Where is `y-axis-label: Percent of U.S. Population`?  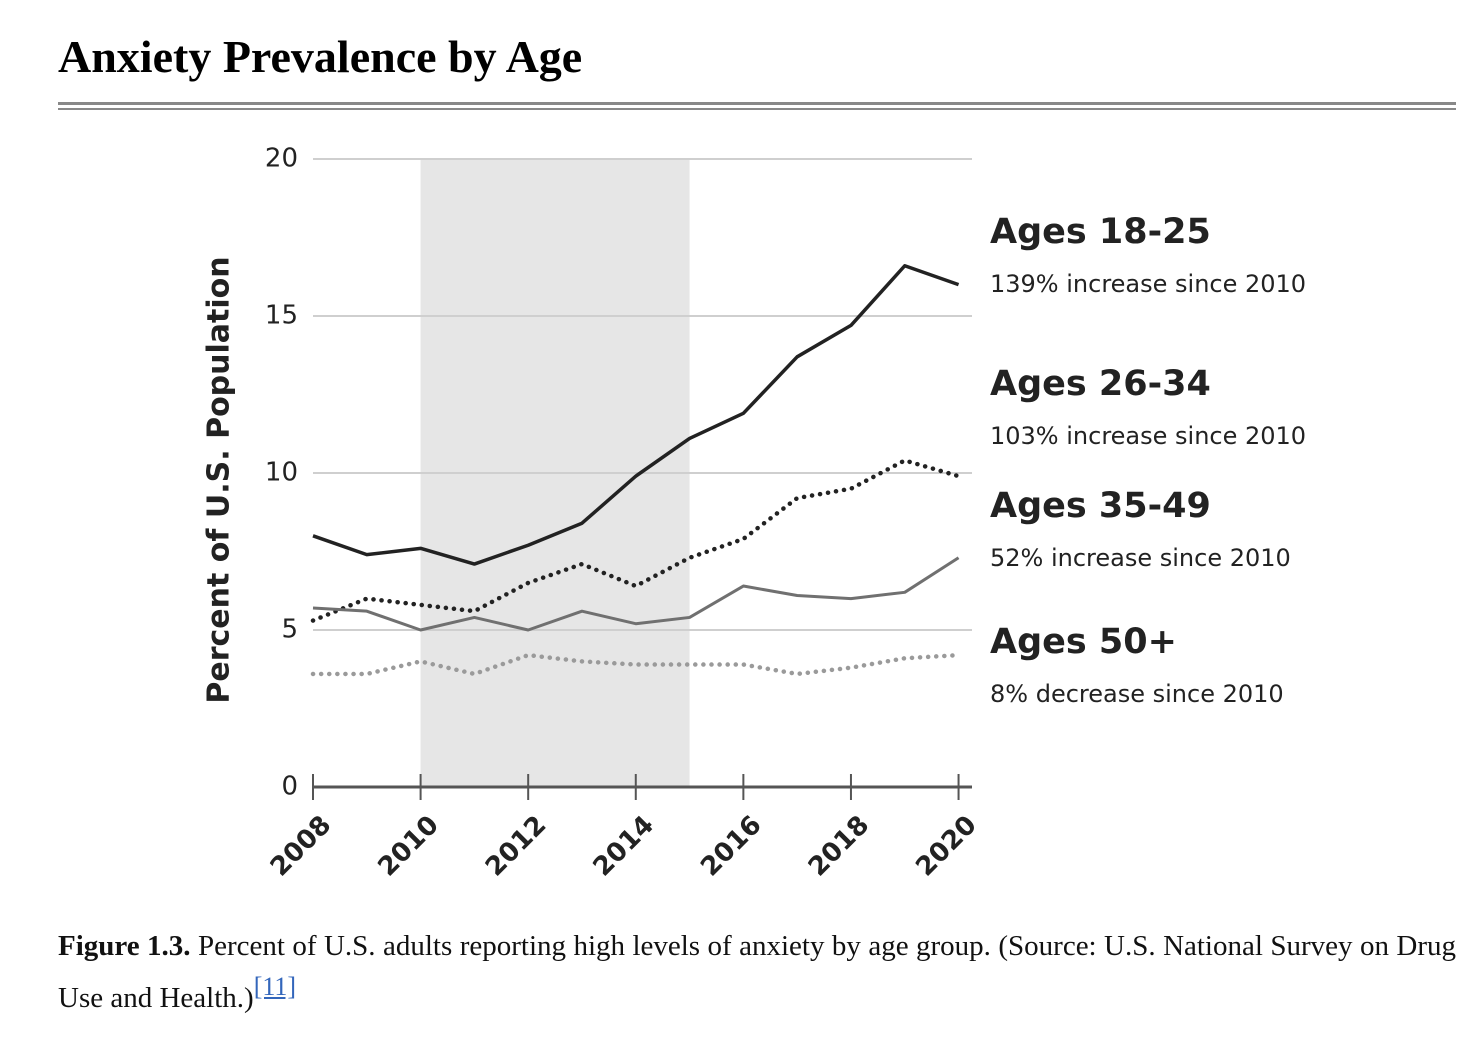
y-axis-label: Percent of U.S. Population is located at coordinates (219, 479).